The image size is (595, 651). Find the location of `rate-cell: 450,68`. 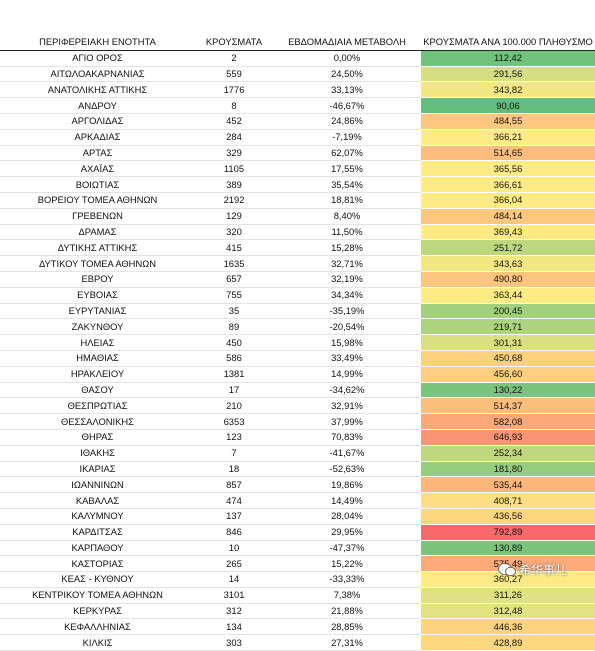

rate-cell: 450,68 is located at coordinates (508, 358).